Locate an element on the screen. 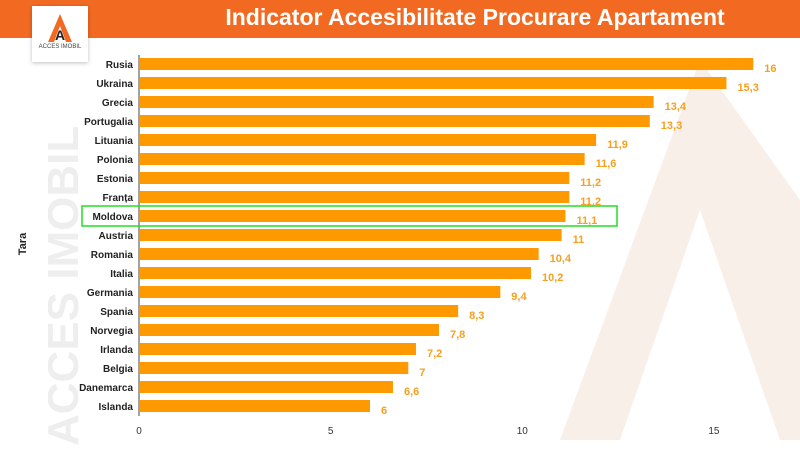 This screenshot has width=800, height=450. category-label: Irlanda is located at coordinates (116, 350).